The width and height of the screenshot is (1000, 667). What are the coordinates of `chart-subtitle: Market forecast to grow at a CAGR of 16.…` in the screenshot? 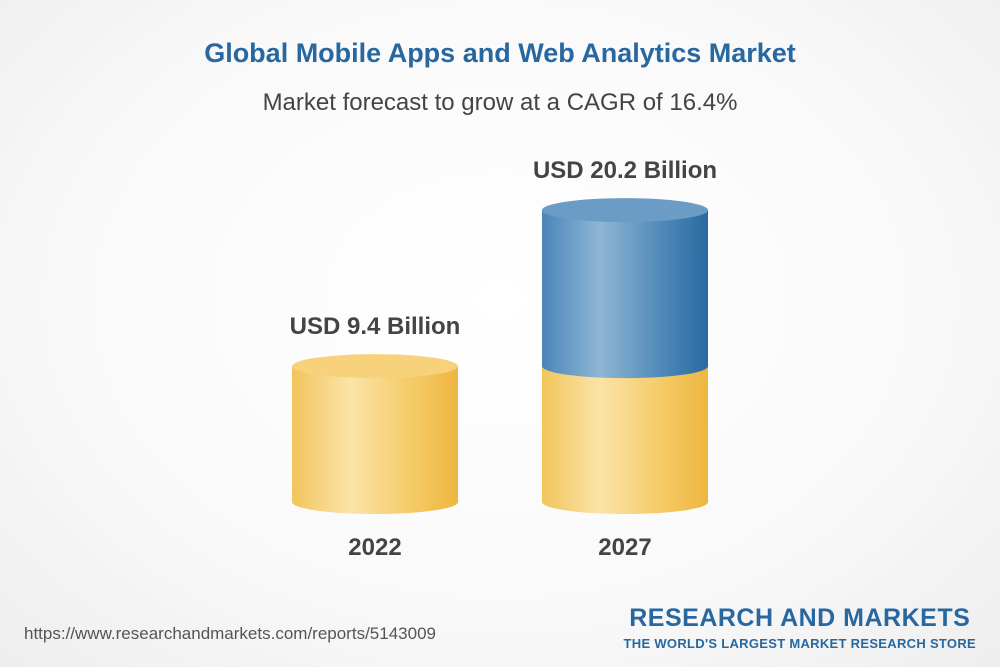 It's located at (500, 102).